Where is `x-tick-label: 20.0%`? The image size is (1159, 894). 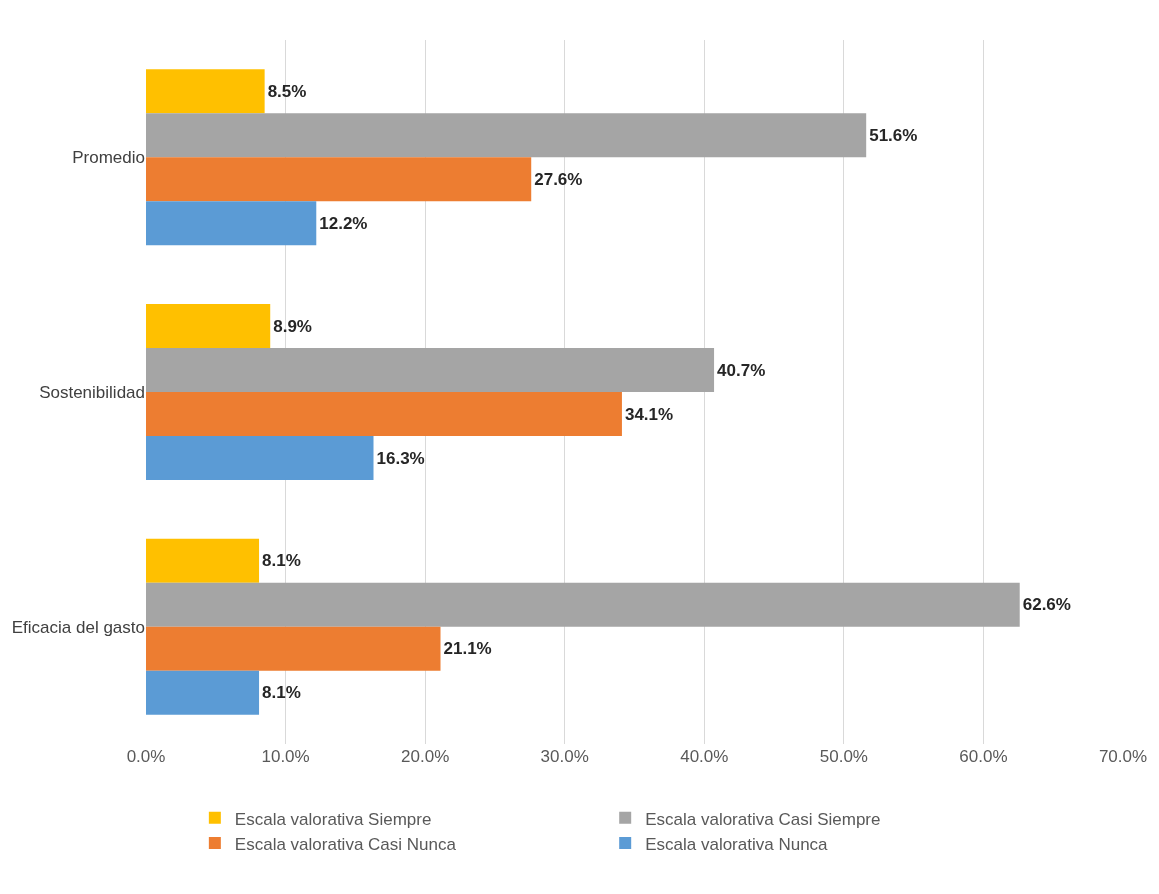
x-tick-label: 20.0% is located at coordinates (425, 756).